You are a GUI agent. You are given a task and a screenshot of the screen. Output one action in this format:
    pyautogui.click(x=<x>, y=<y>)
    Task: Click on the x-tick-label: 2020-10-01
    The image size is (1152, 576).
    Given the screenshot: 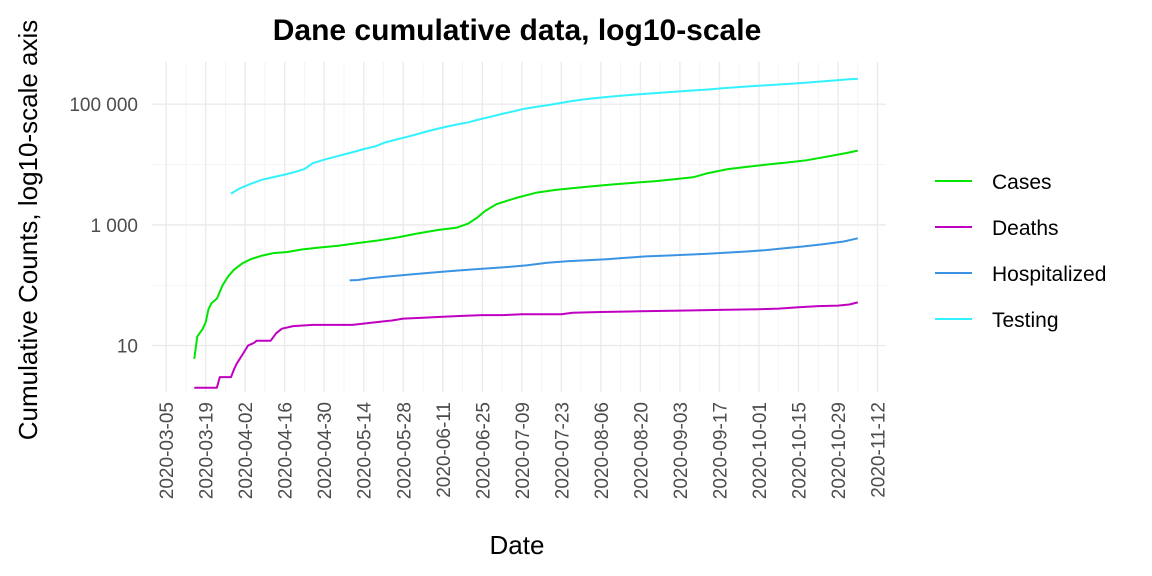 What is the action you would take?
    pyautogui.click(x=760, y=450)
    